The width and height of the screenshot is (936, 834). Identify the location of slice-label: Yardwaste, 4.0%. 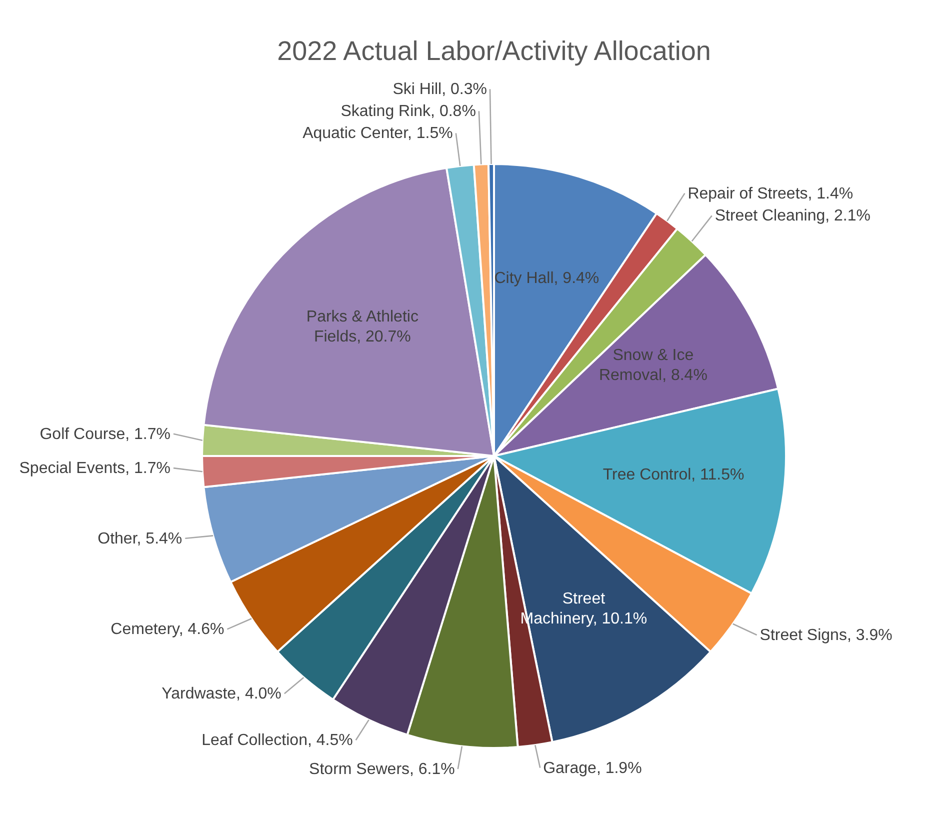
(222, 694).